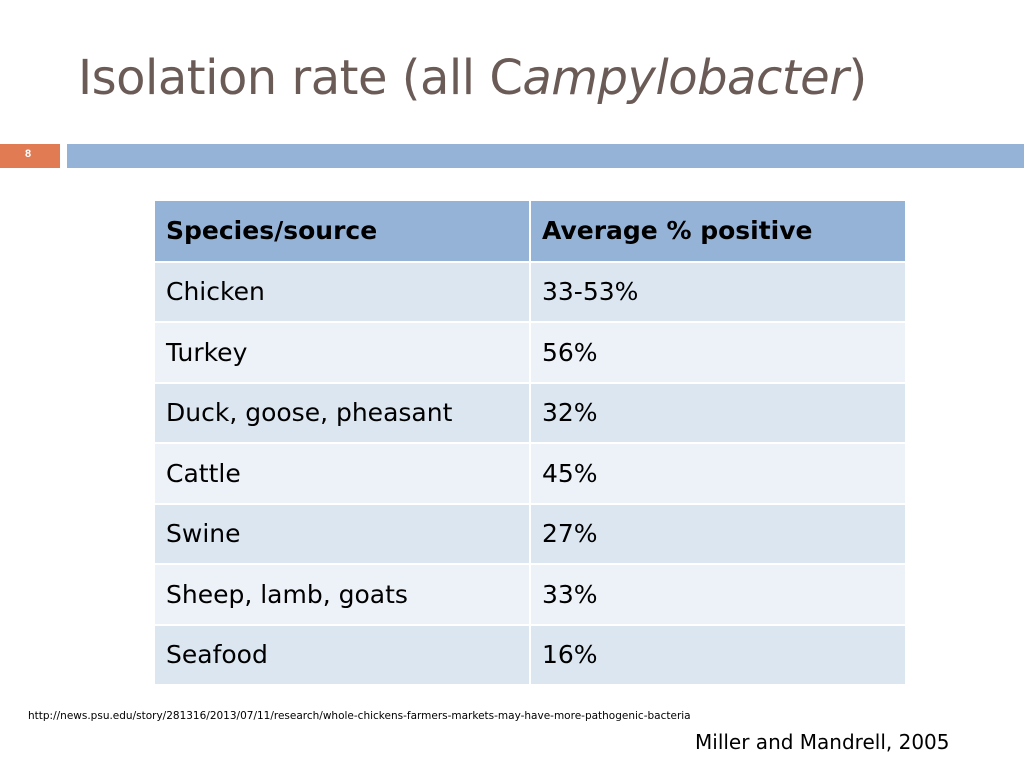  I want to click on table-row: Swine 27%, so click(531, 534).